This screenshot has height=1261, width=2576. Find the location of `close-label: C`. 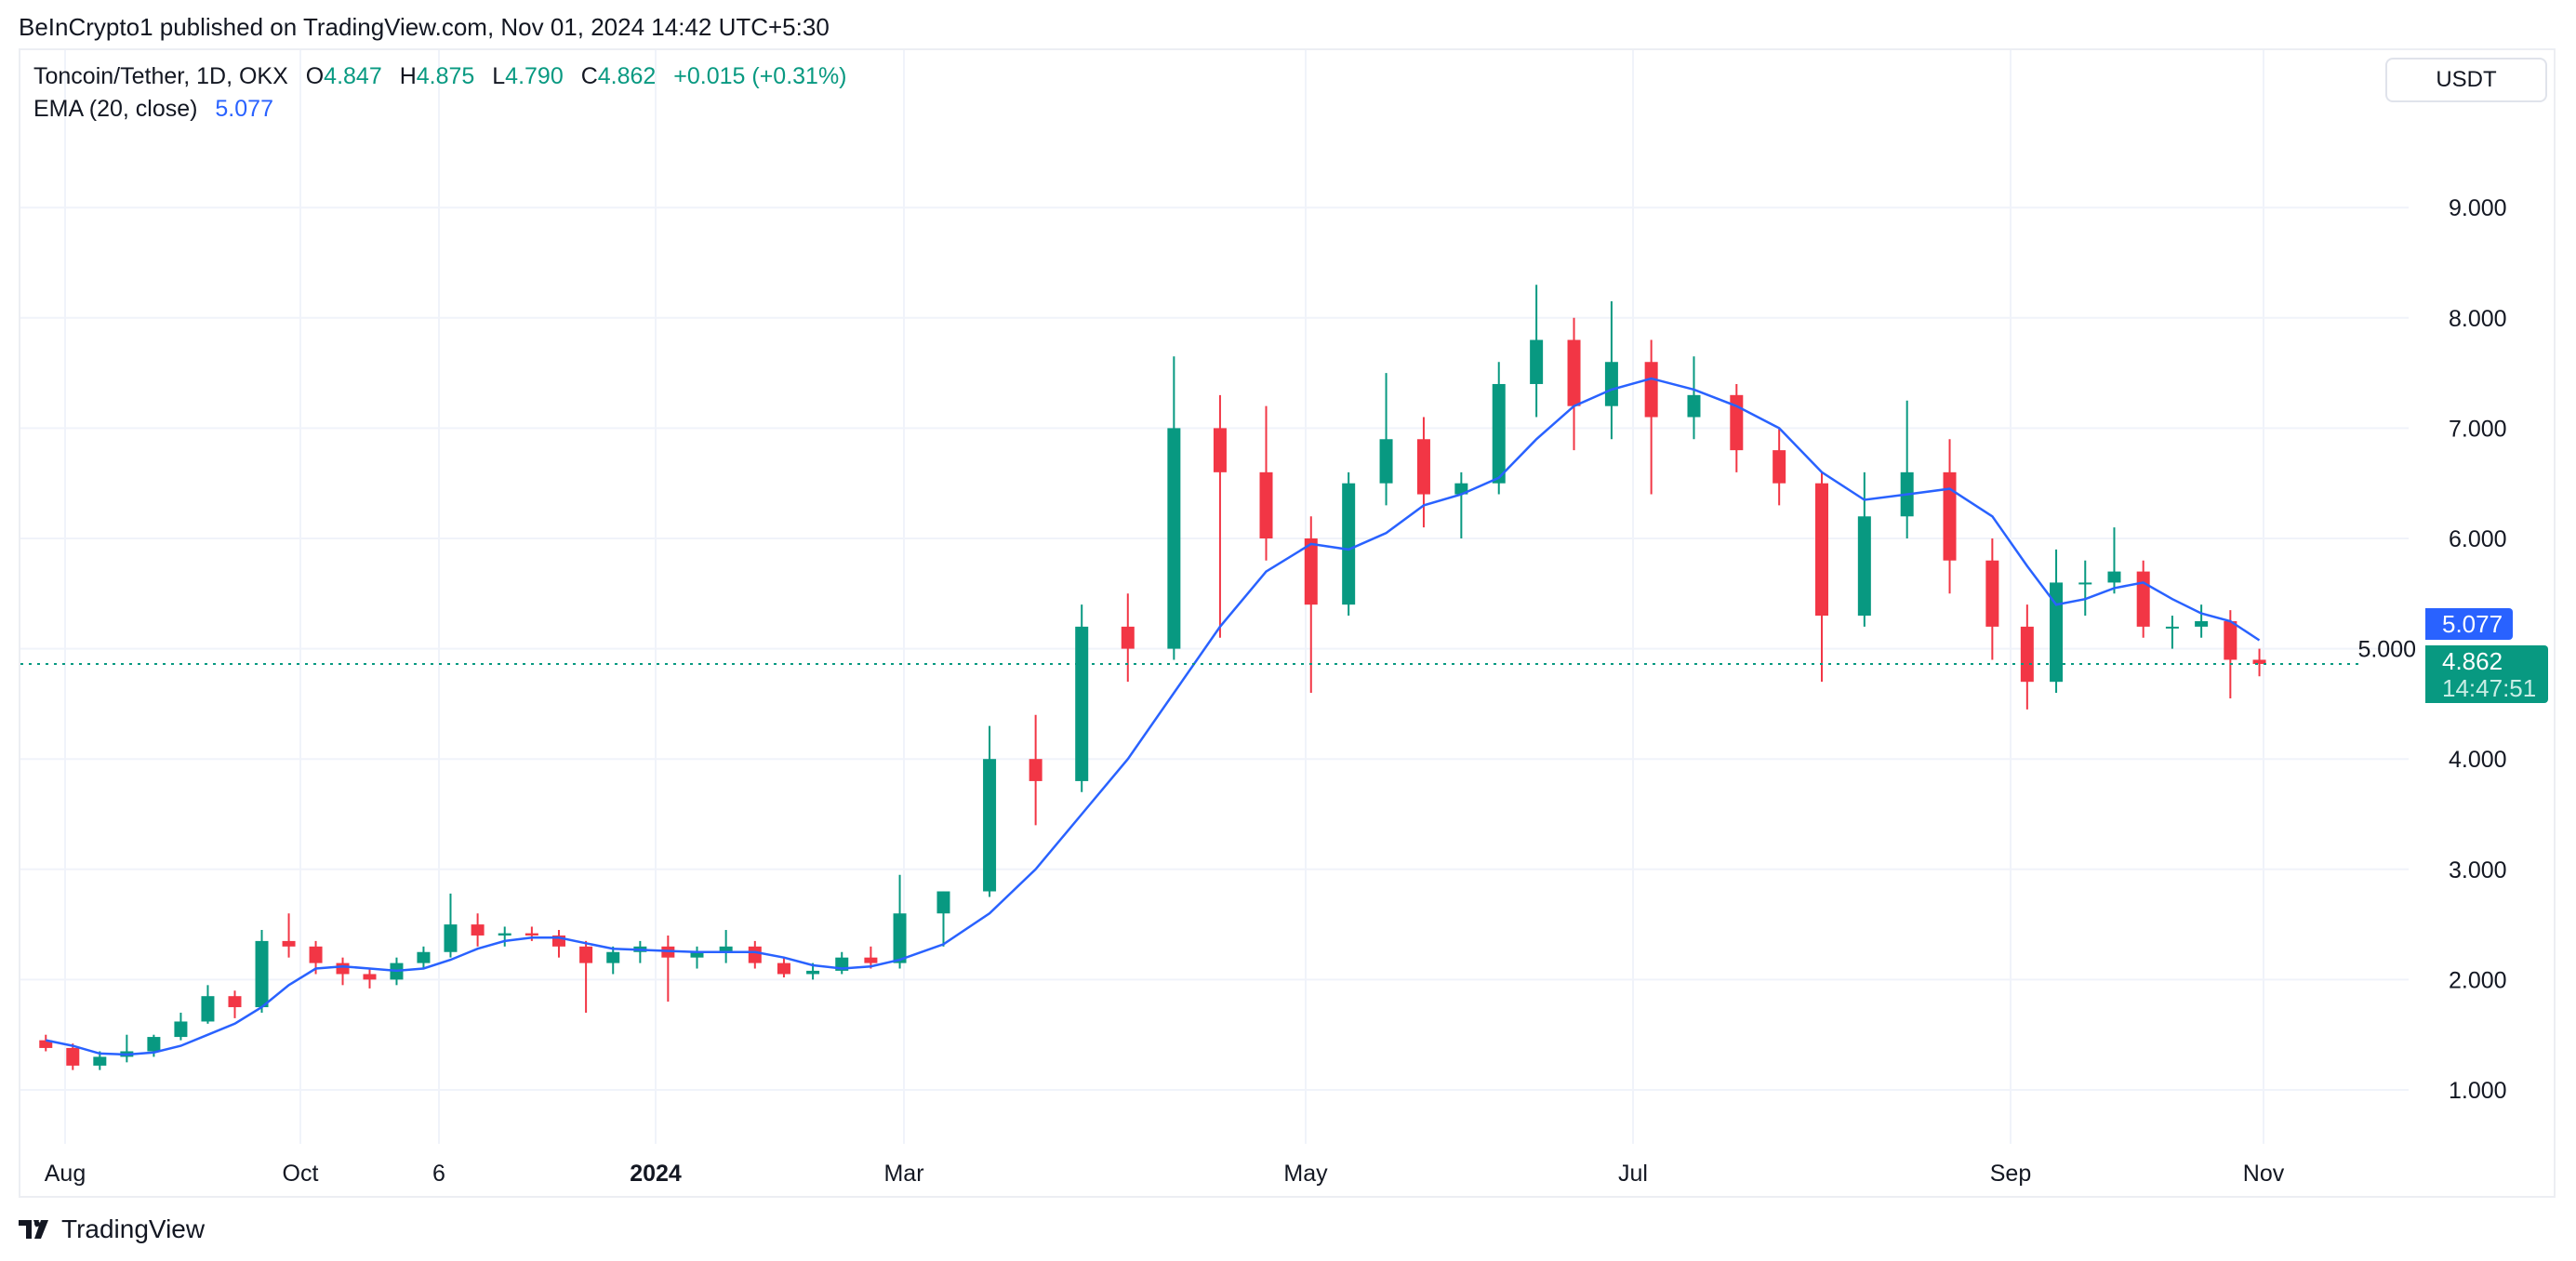

close-label: C is located at coordinates (589, 76).